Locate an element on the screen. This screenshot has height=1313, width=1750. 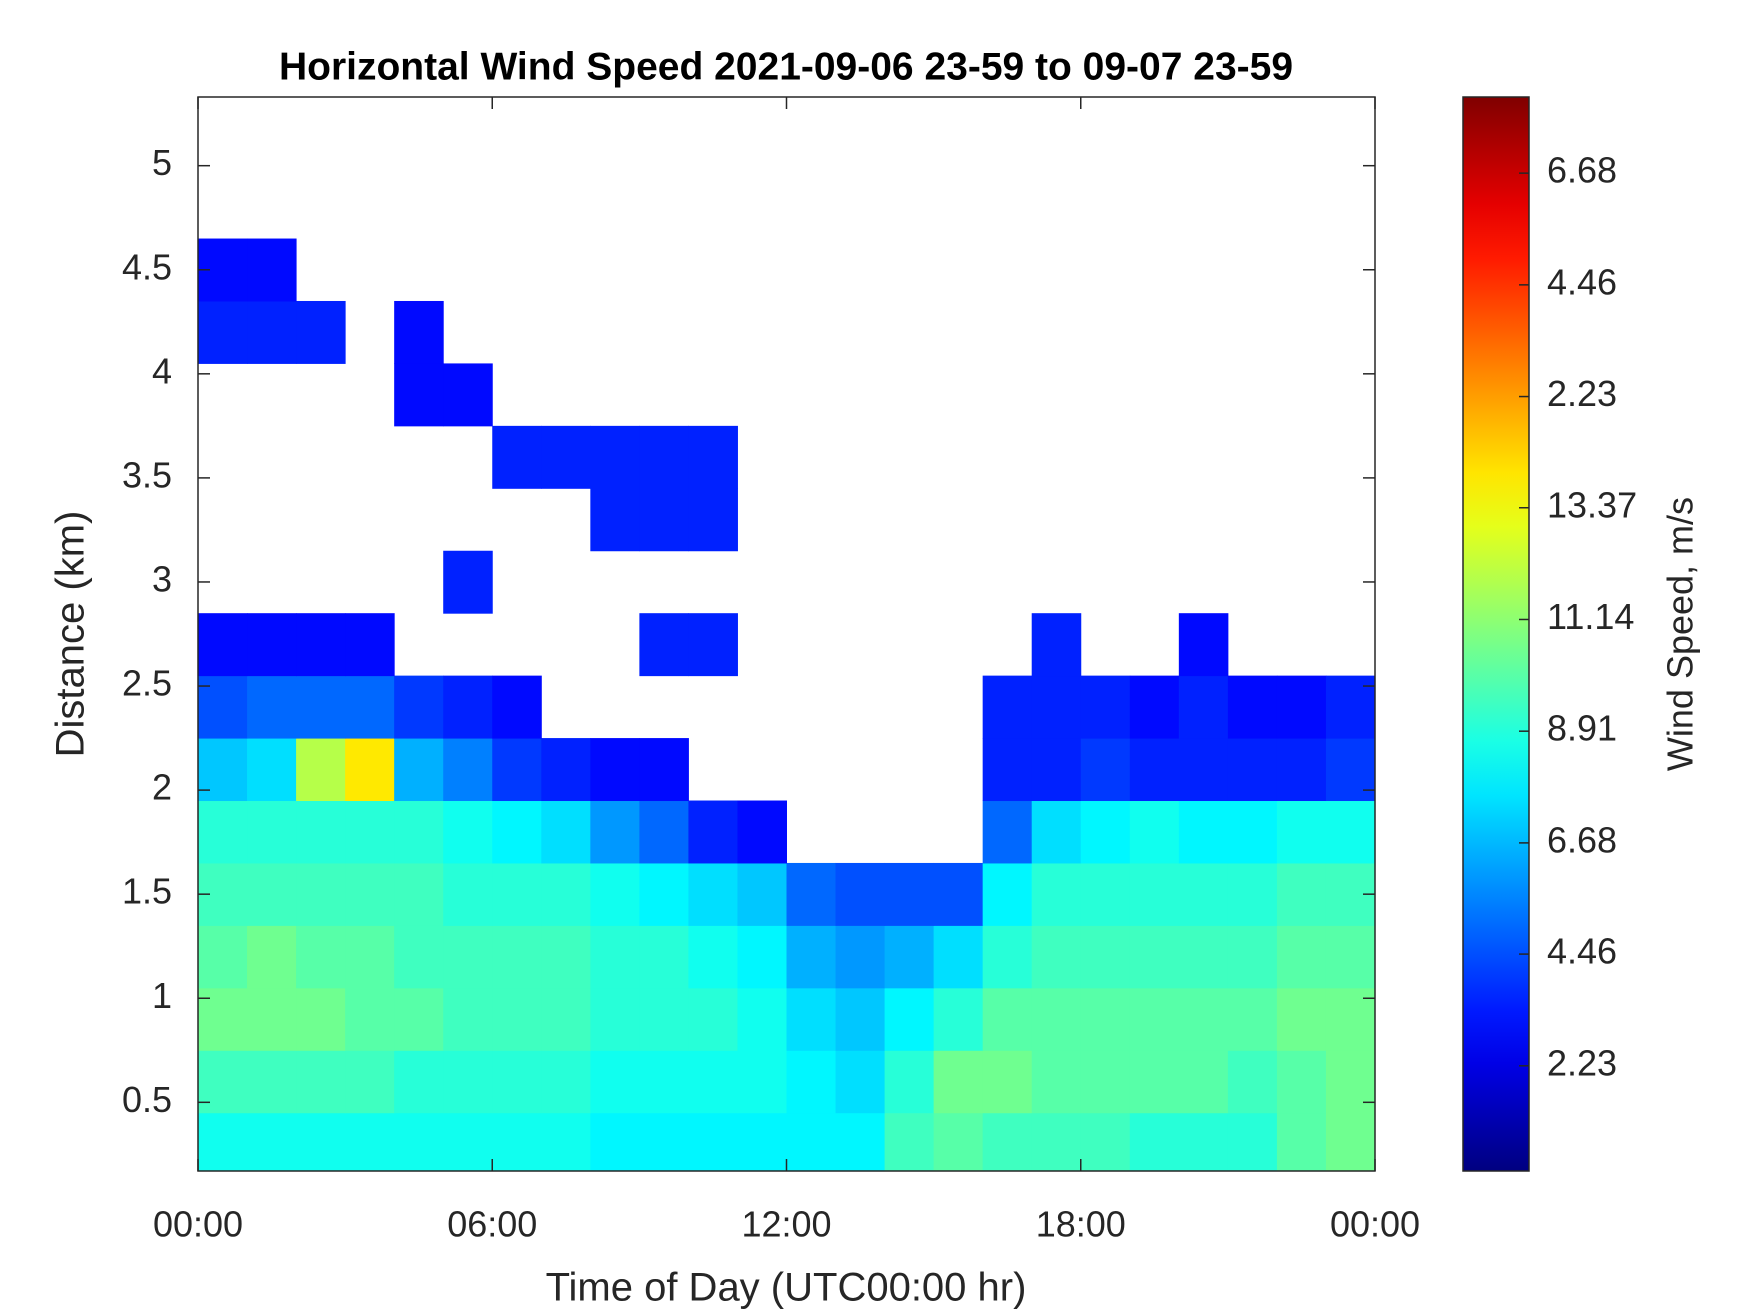
x-tick-label: 18:00 is located at coordinates (1081, 1224).